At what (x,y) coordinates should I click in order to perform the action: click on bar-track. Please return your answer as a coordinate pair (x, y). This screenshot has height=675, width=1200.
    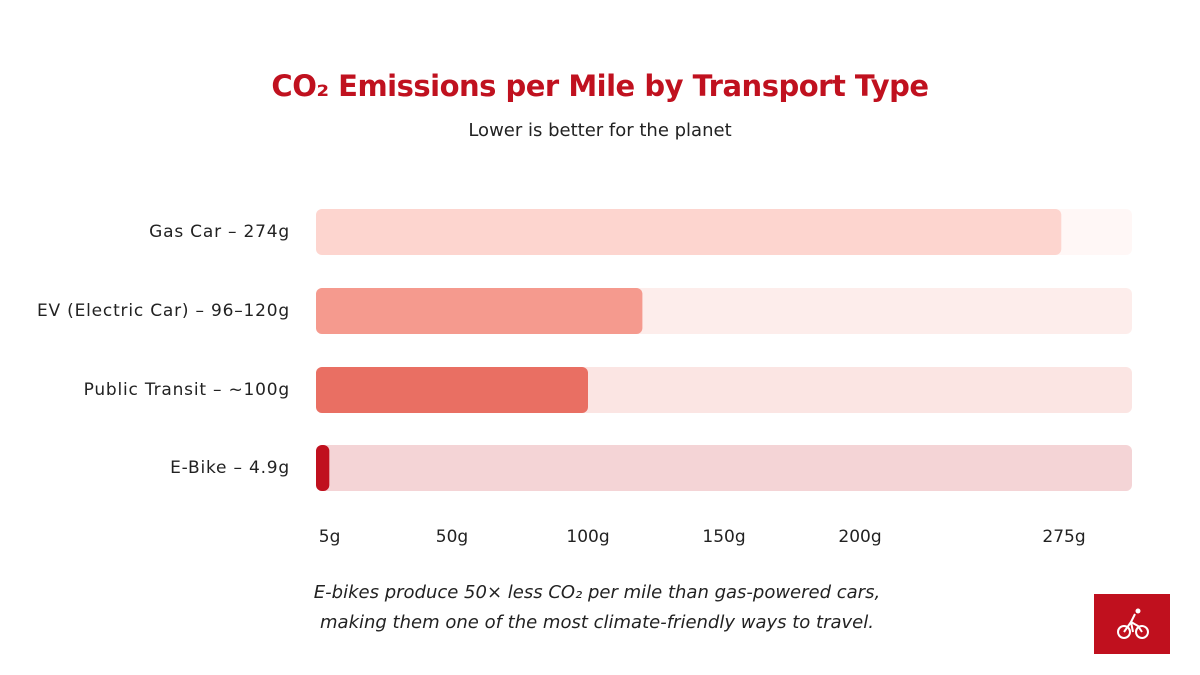
    Looking at the image, I should click on (724, 468).